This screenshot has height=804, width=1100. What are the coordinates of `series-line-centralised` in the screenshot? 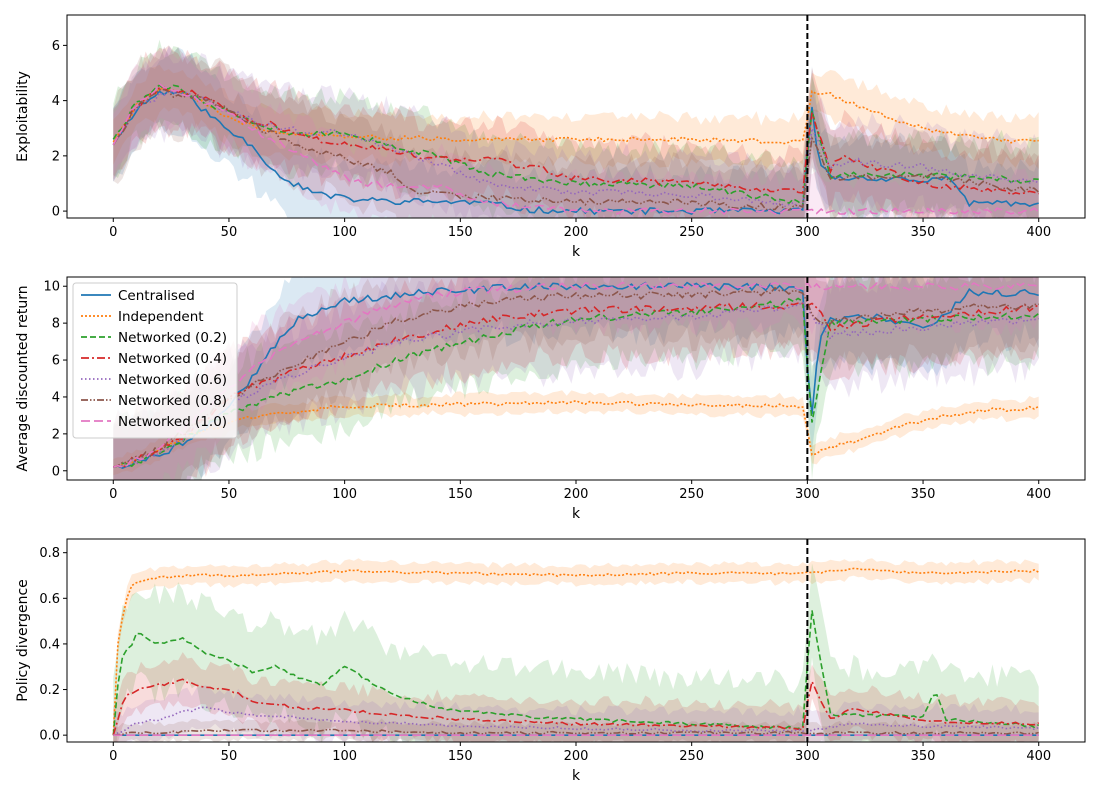 It's located at (575, 152).